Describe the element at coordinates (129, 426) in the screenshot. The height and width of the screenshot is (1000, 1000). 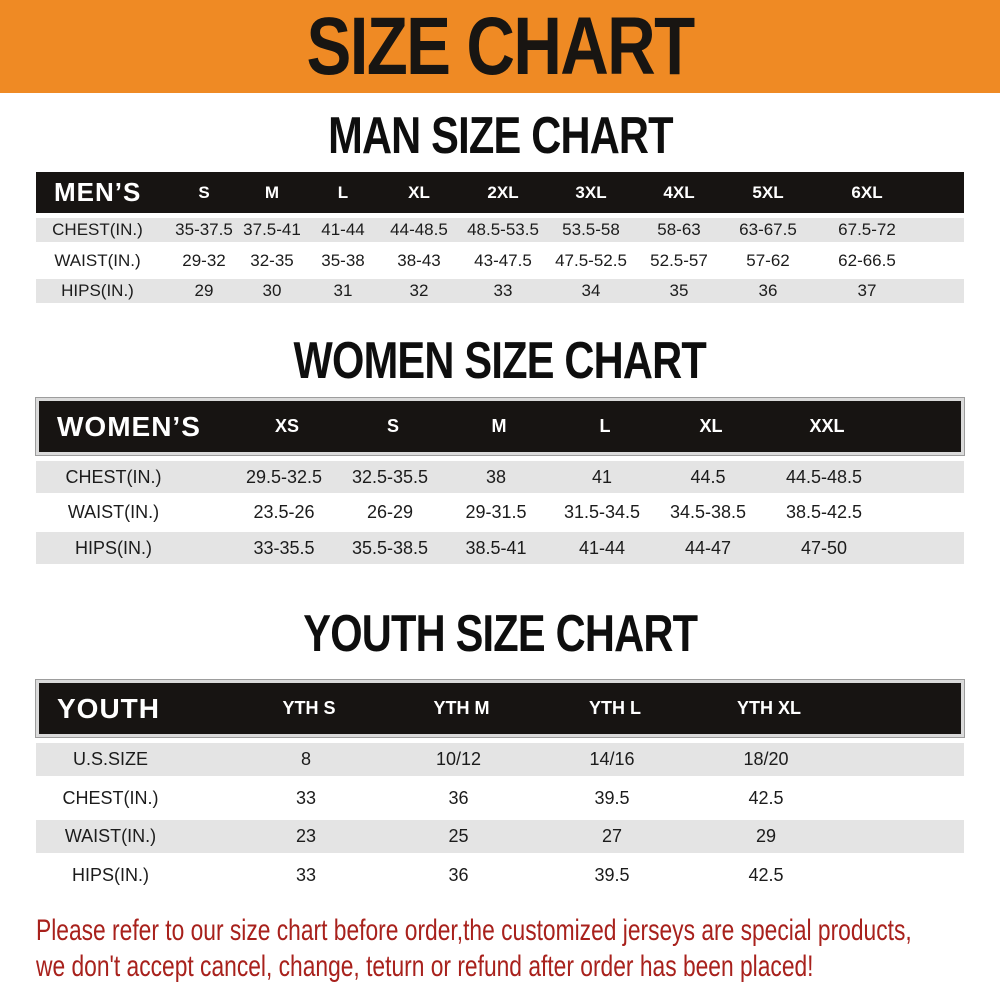
I see `women-header-label: WOMEN’S` at that location.